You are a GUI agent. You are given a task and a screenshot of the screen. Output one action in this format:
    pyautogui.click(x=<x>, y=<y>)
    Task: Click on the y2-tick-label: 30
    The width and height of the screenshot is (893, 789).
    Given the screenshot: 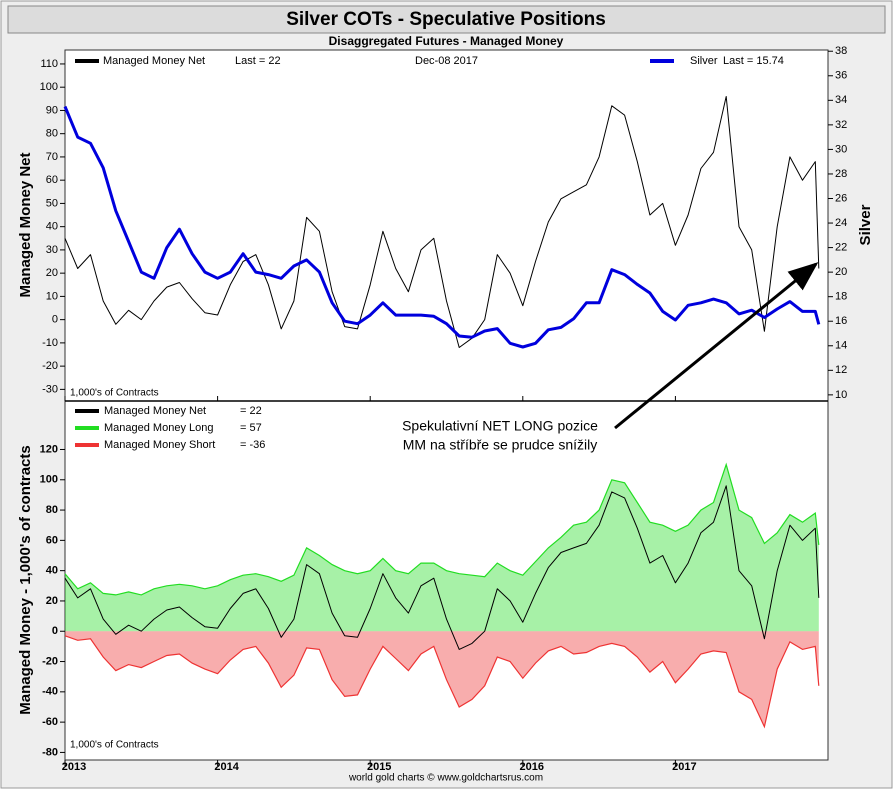 What is the action you would take?
    pyautogui.click(x=841, y=149)
    